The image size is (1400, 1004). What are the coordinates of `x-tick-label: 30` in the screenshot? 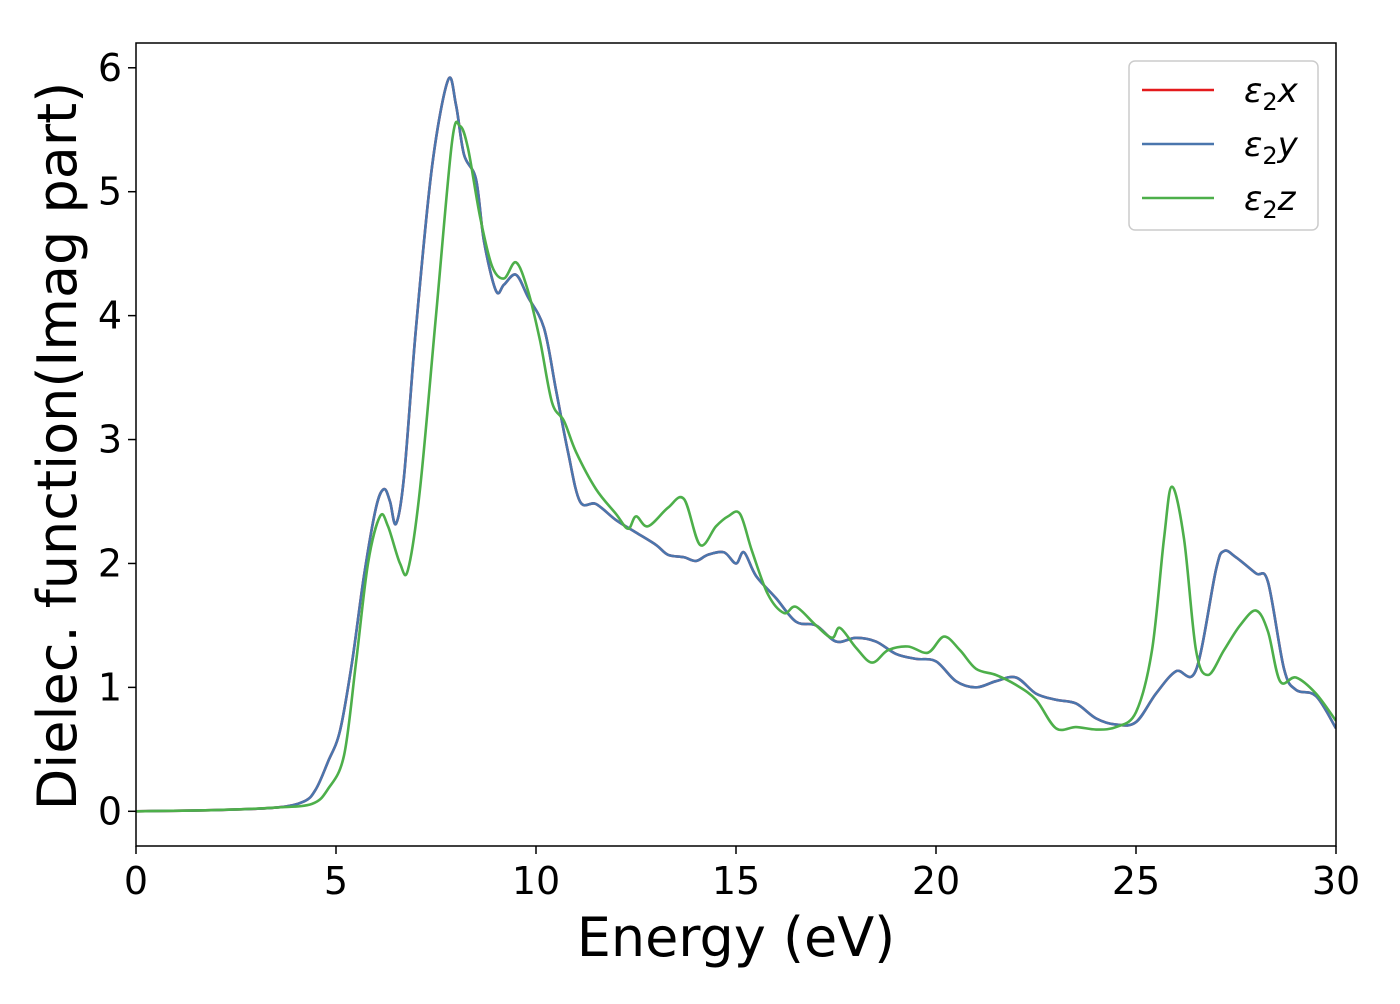 It's located at (1336, 881).